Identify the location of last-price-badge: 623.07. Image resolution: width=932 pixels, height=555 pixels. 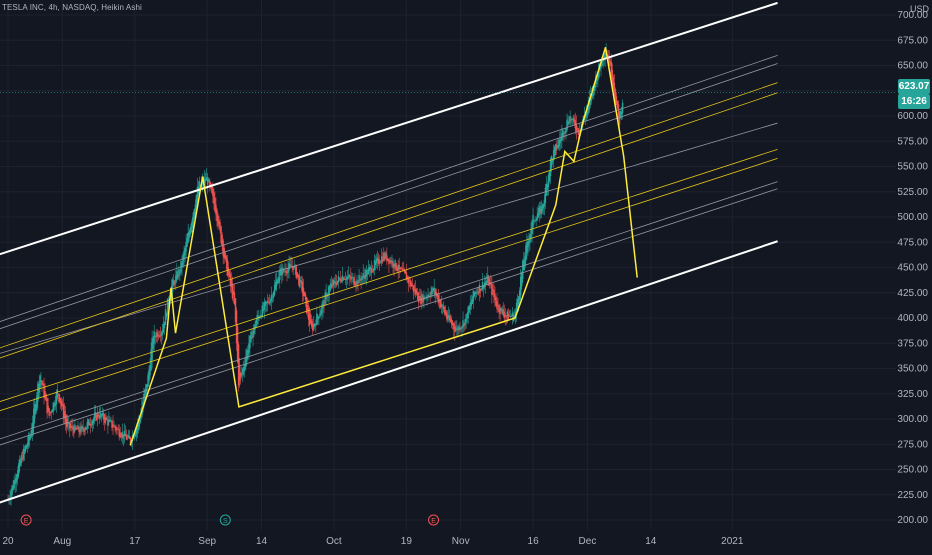
(914, 86).